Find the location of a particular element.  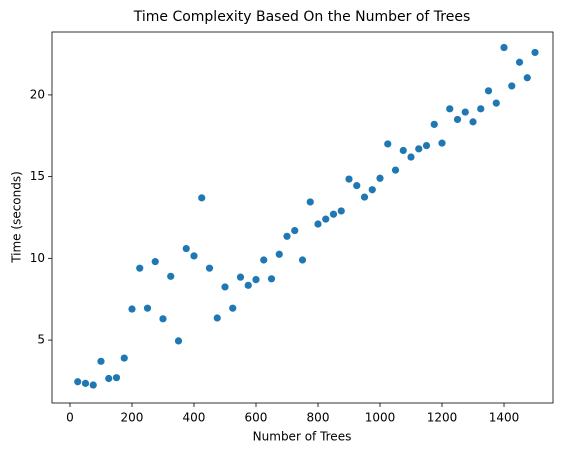

x-tick-label: 0 is located at coordinates (70, 418).